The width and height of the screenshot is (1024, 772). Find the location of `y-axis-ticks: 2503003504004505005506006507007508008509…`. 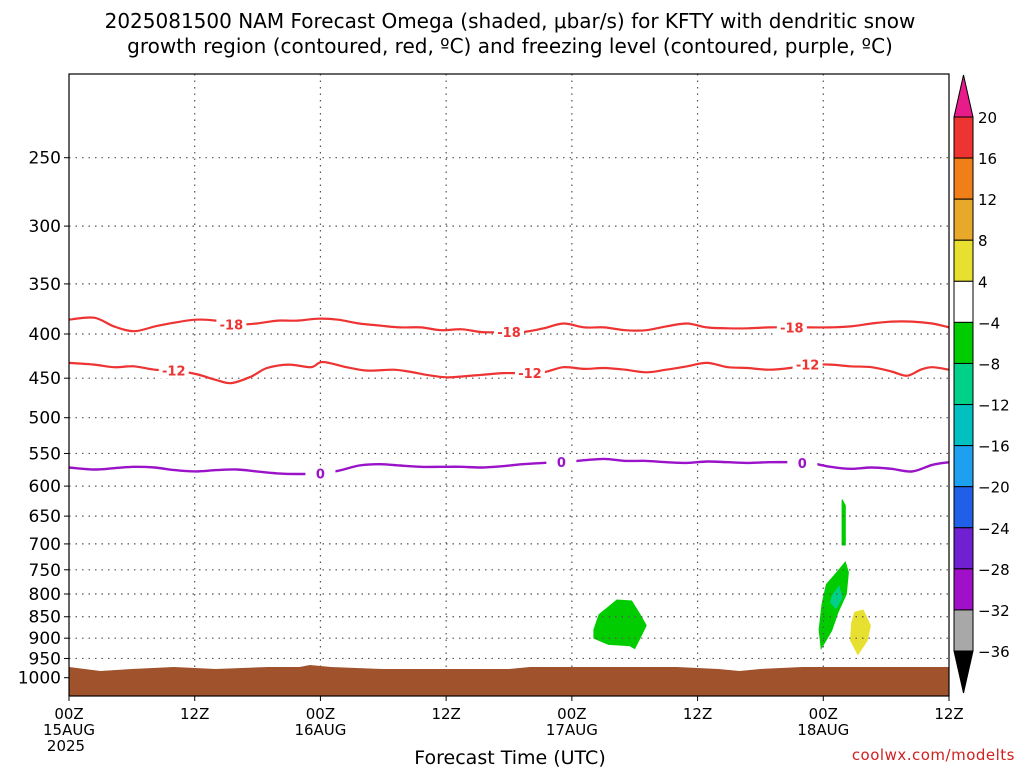

y-axis-ticks: 2503003504004505005506006507007508008509… is located at coordinates (43, 419).